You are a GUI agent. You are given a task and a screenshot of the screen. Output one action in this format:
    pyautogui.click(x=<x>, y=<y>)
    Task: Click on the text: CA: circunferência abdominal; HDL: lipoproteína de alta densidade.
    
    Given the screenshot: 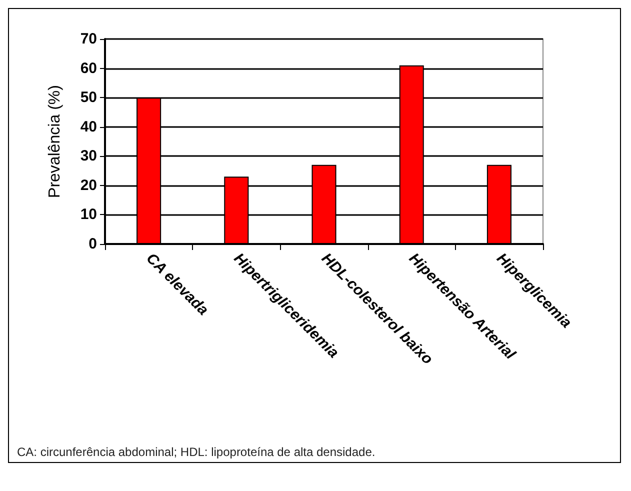 What is the action you would take?
    pyautogui.click(x=196, y=452)
    